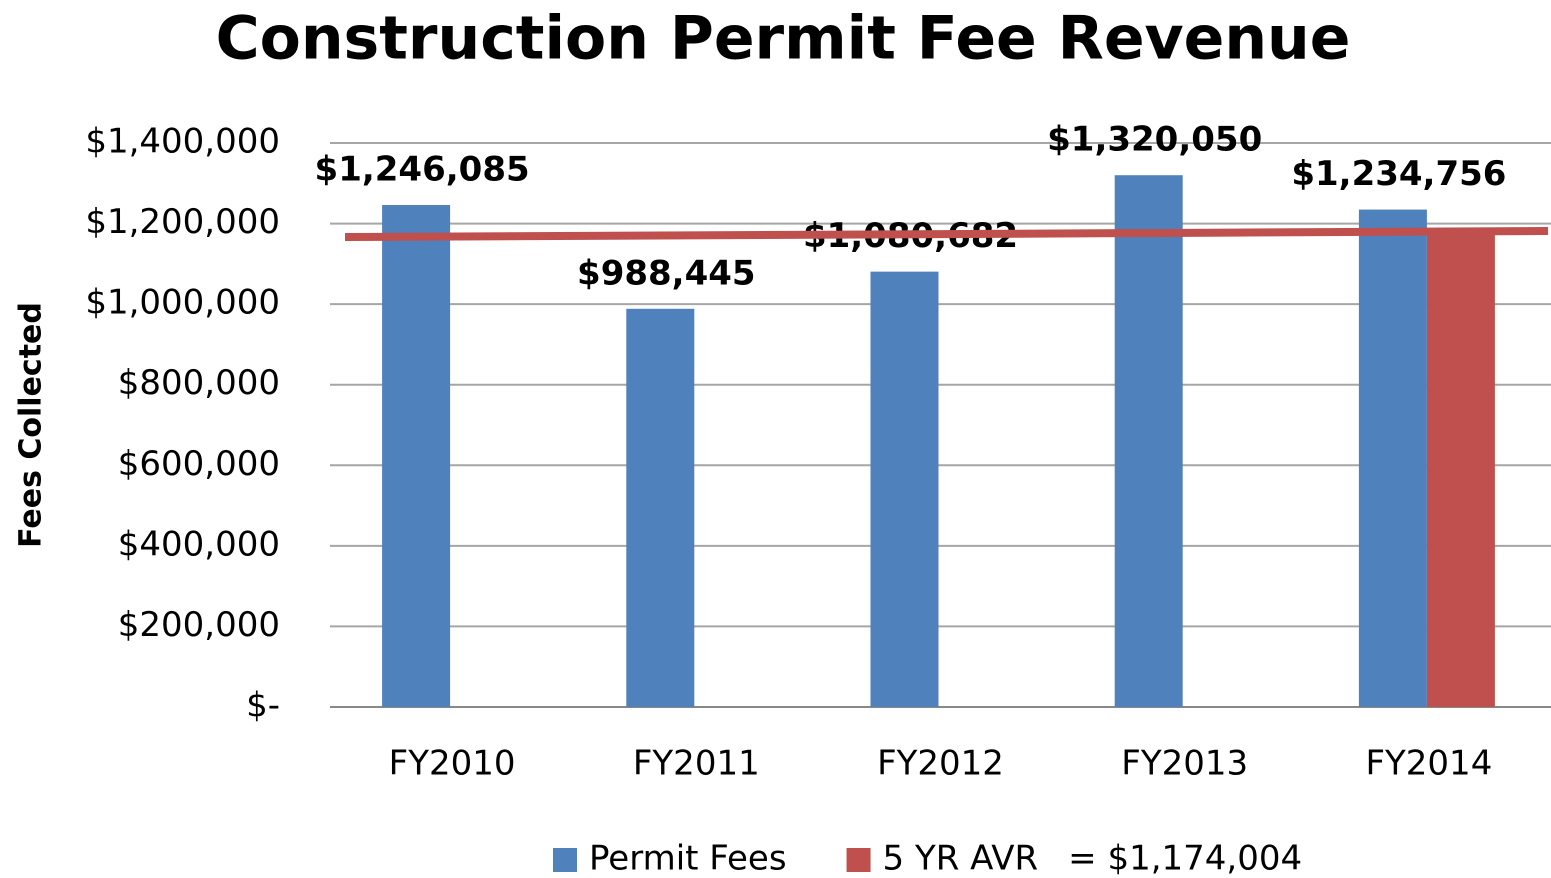 The image size is (1551, 878). I want to click on data-label: $1,234,756, so click(1398, 174).